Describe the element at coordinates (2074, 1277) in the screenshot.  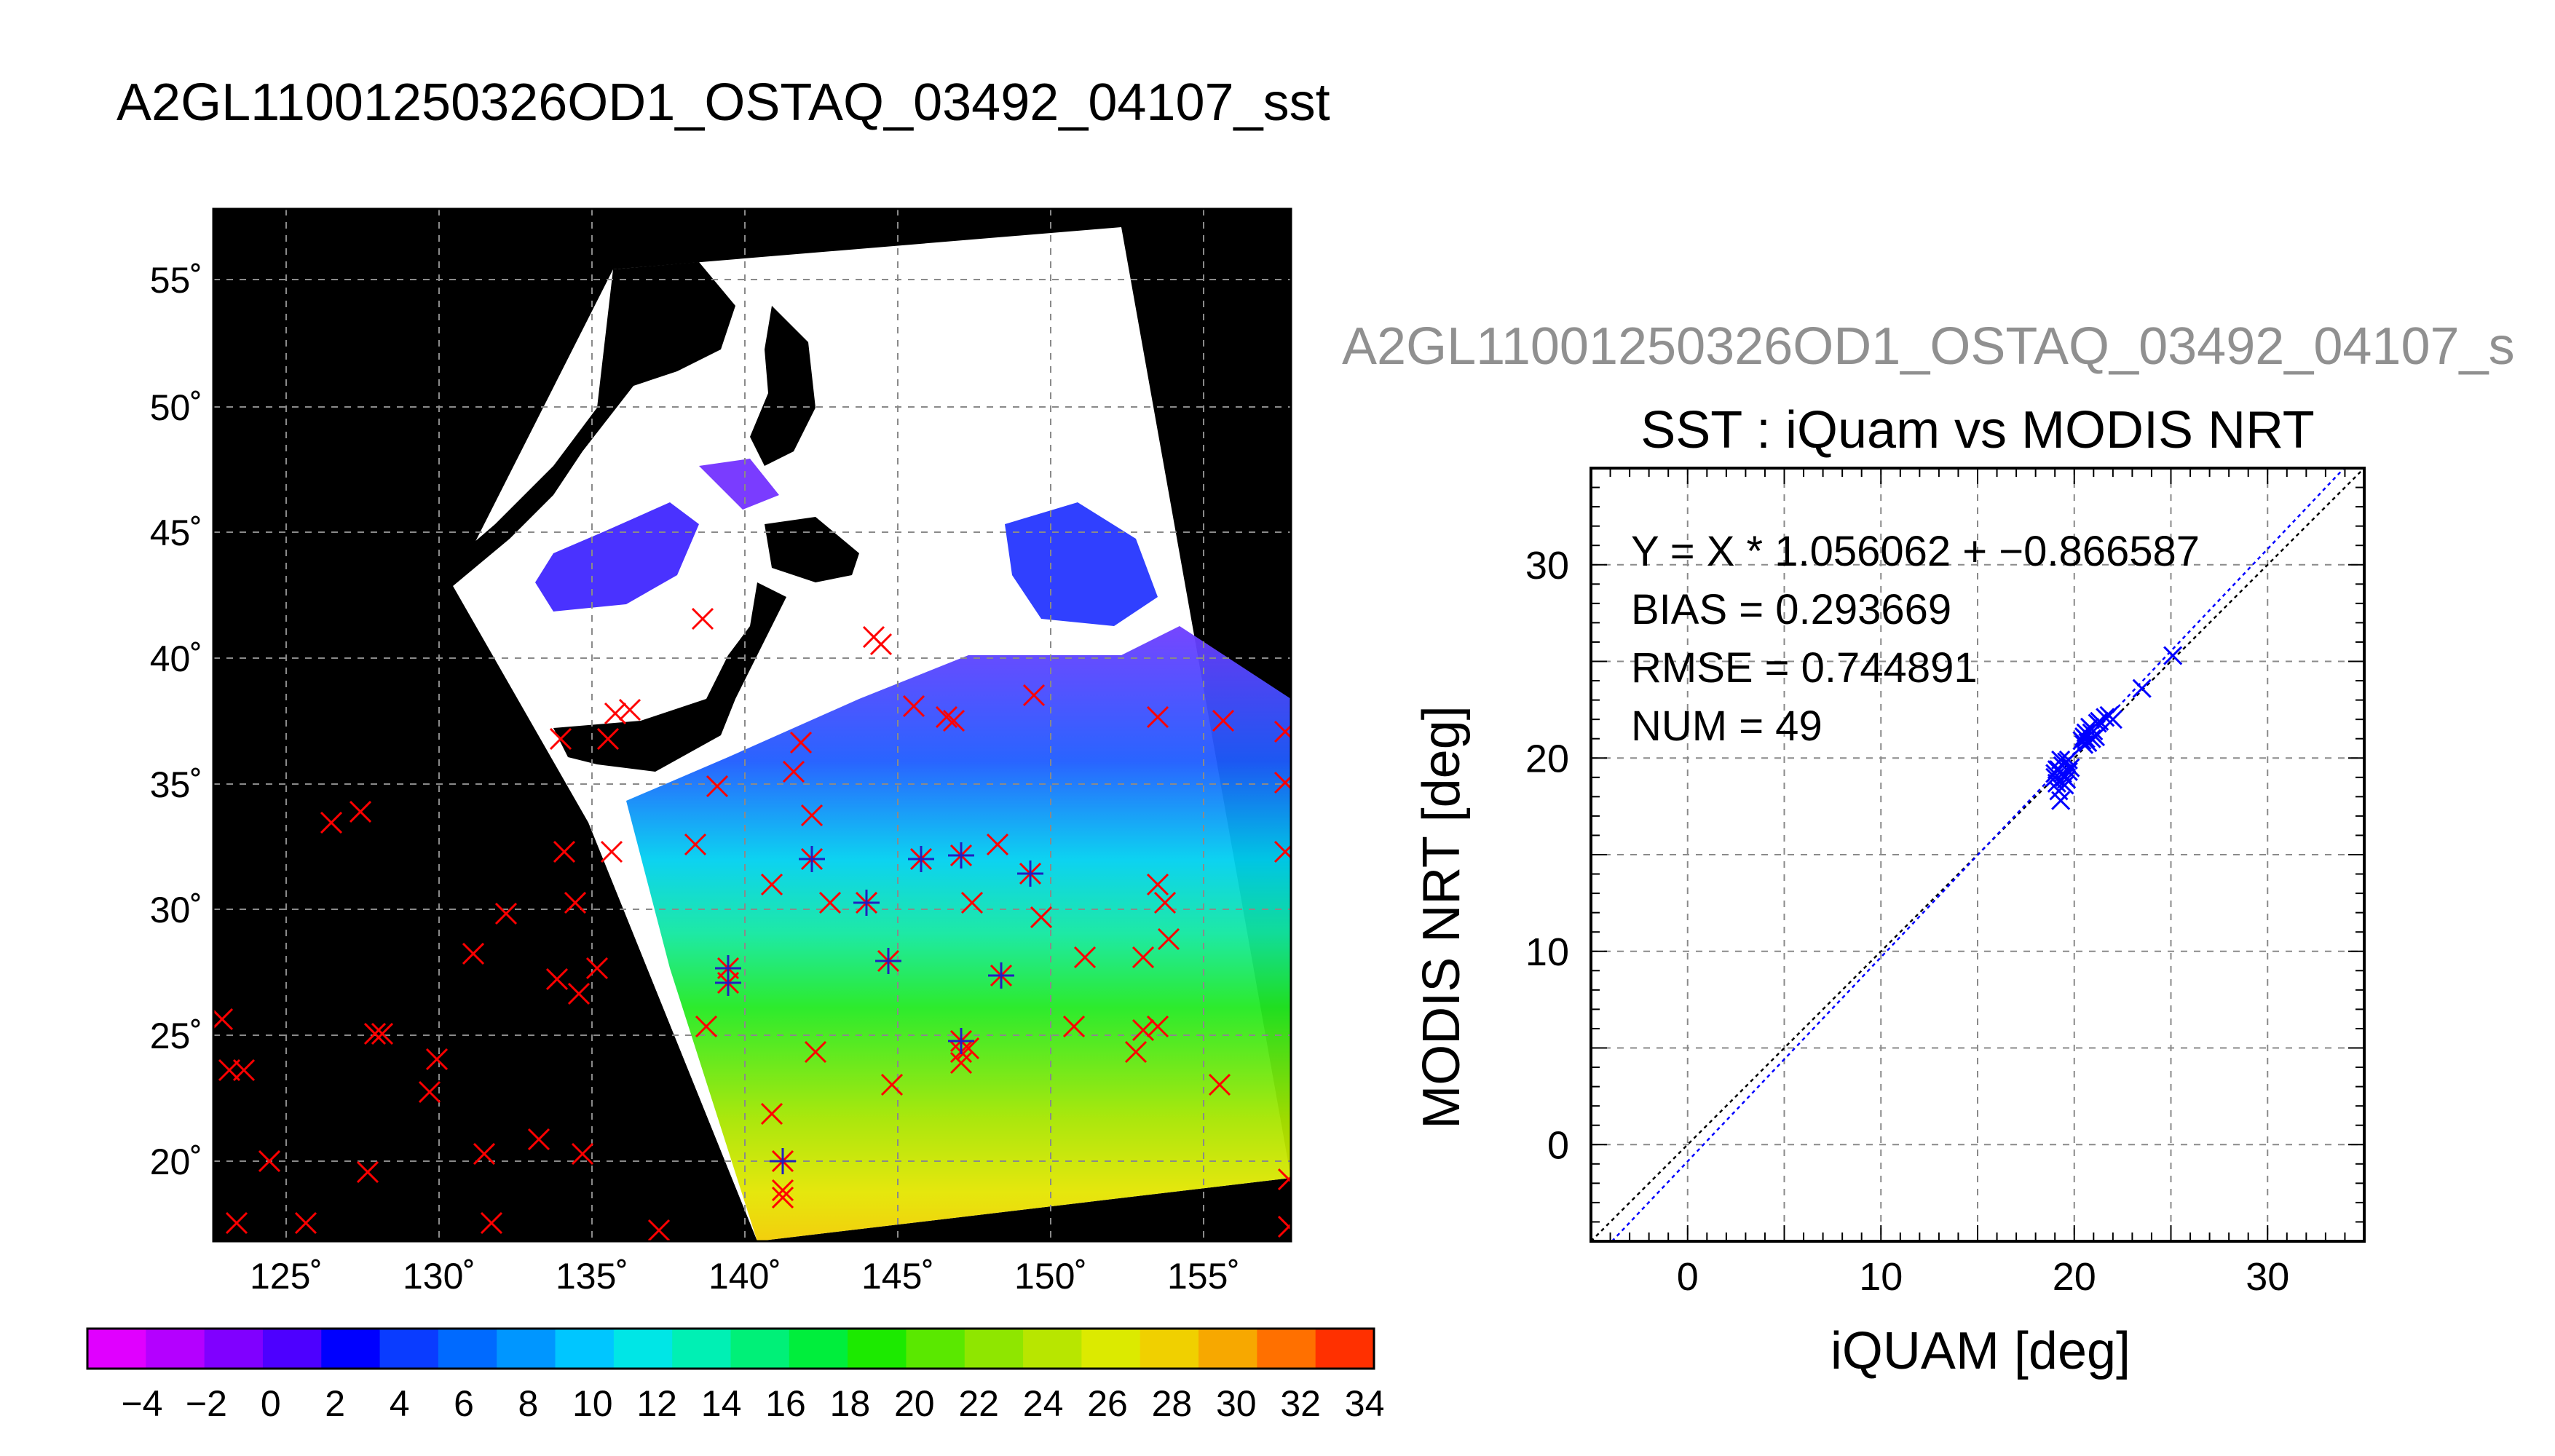
I see `scatter-x-tick-label: 20` at that location.